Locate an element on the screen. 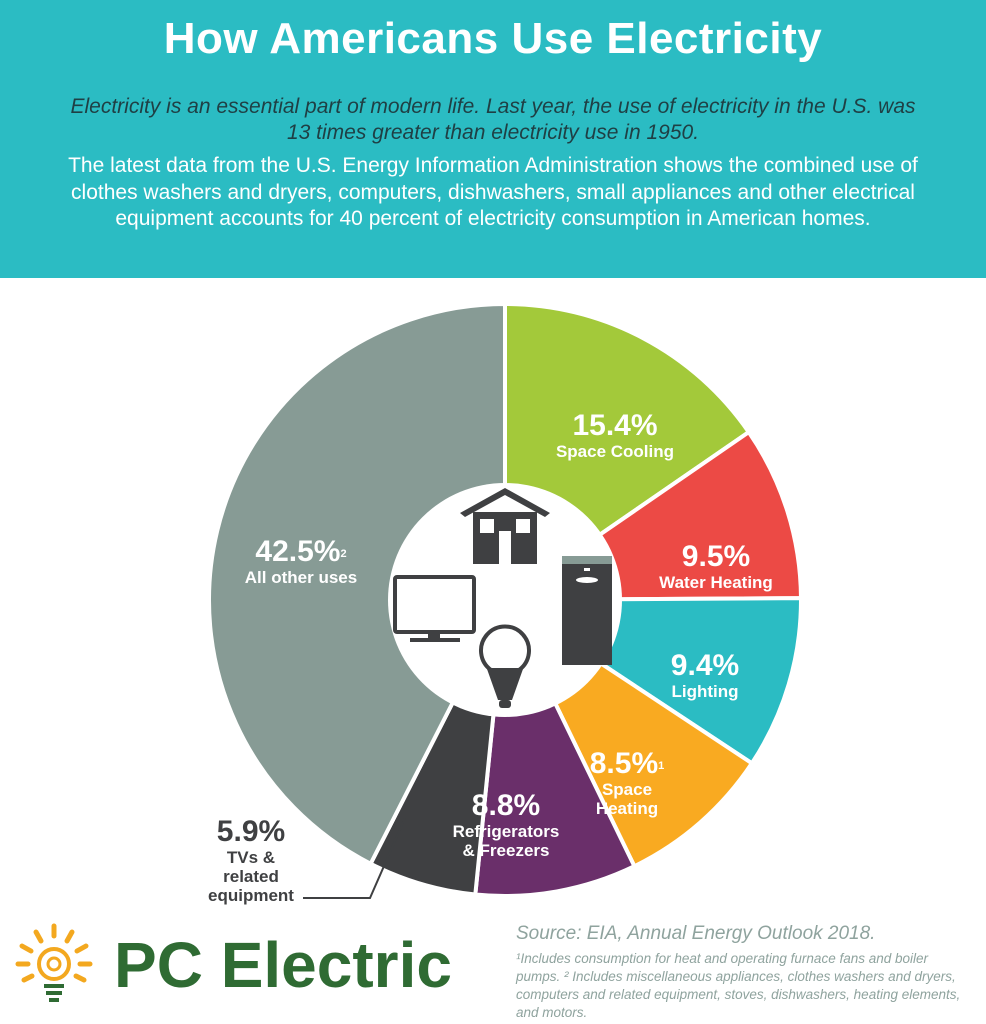 The height and width of the screenshot is (1024, 986). source-text: Source: EIA, Annual Energy Outlook 2018. is located at coordinates (696, 933).